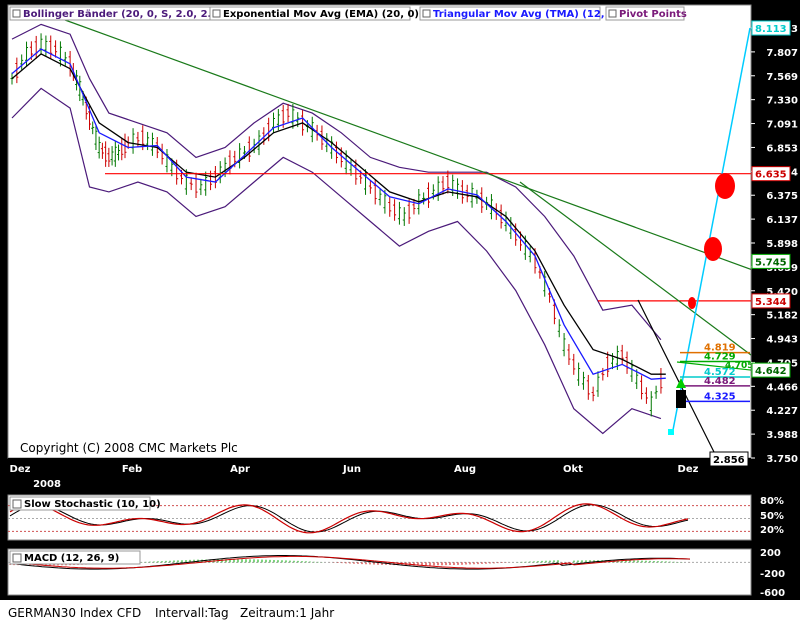 This screenshot has width=800, height=625. I want to click on interval-label: Intervall:Tag, so click(192, 613).